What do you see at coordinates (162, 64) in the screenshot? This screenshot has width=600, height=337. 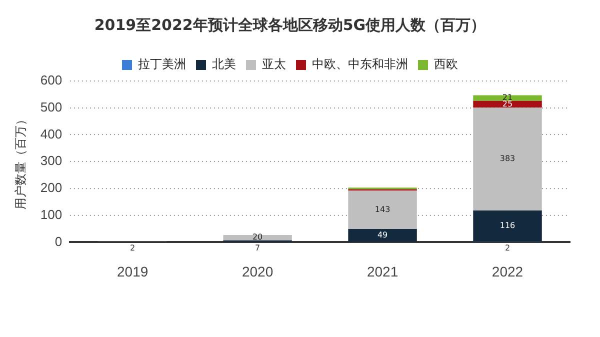 I see `legend-label: 拉丁美洲` at bounding box center [162, 64].